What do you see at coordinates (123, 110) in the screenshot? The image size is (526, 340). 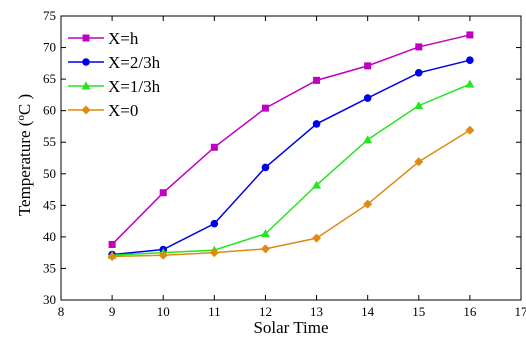 I see `legend-label: X=0` at bounding box center [123, 110].